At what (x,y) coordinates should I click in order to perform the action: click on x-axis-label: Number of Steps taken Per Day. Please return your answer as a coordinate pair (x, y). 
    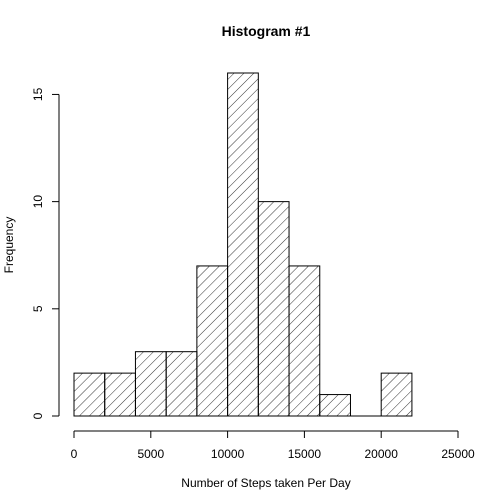
    Looking at the image, I should click on (265, 483).